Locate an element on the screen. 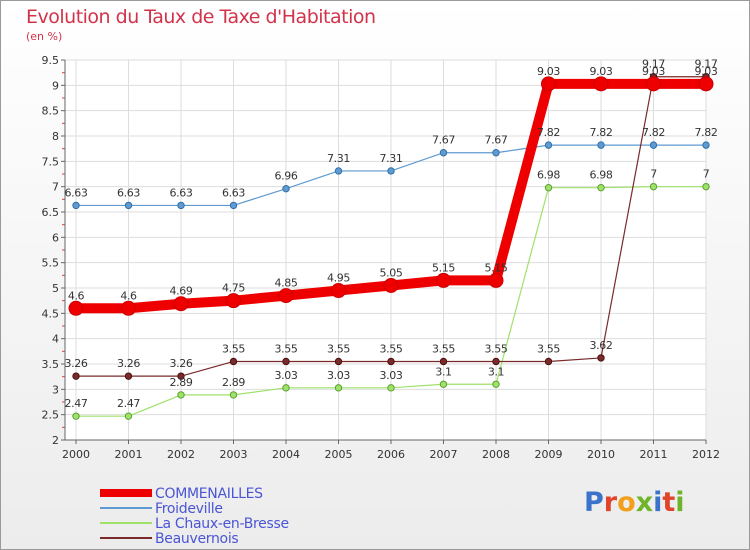 The image size is (750, 550). legend-label: Froideville is located at coordinates (189, 509).